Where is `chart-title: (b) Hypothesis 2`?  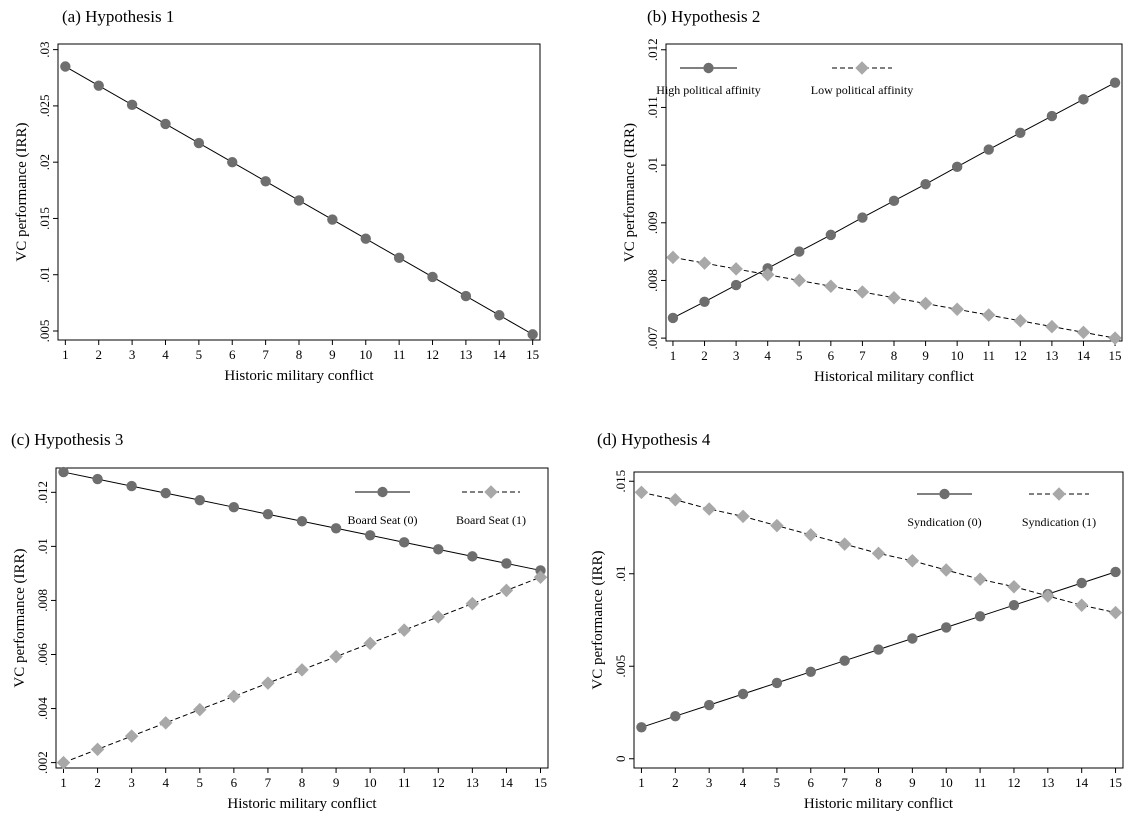
chart-title: (b) Hypothesis 2 is located at coordinates (704, 16).